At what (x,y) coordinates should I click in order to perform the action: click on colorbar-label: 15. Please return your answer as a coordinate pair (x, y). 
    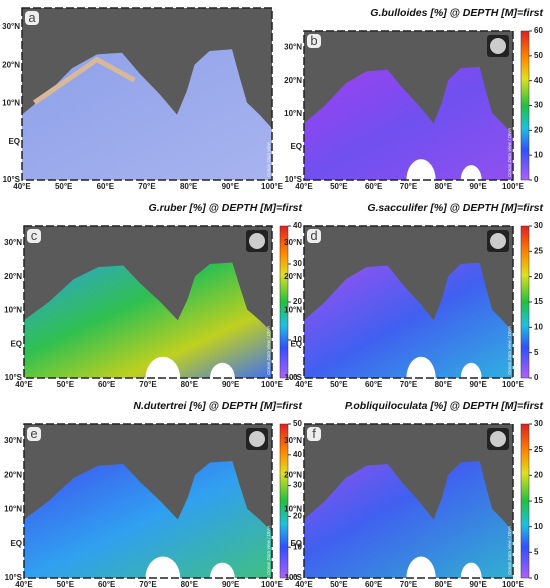
    Looking at the image, I should click on (538, 500).